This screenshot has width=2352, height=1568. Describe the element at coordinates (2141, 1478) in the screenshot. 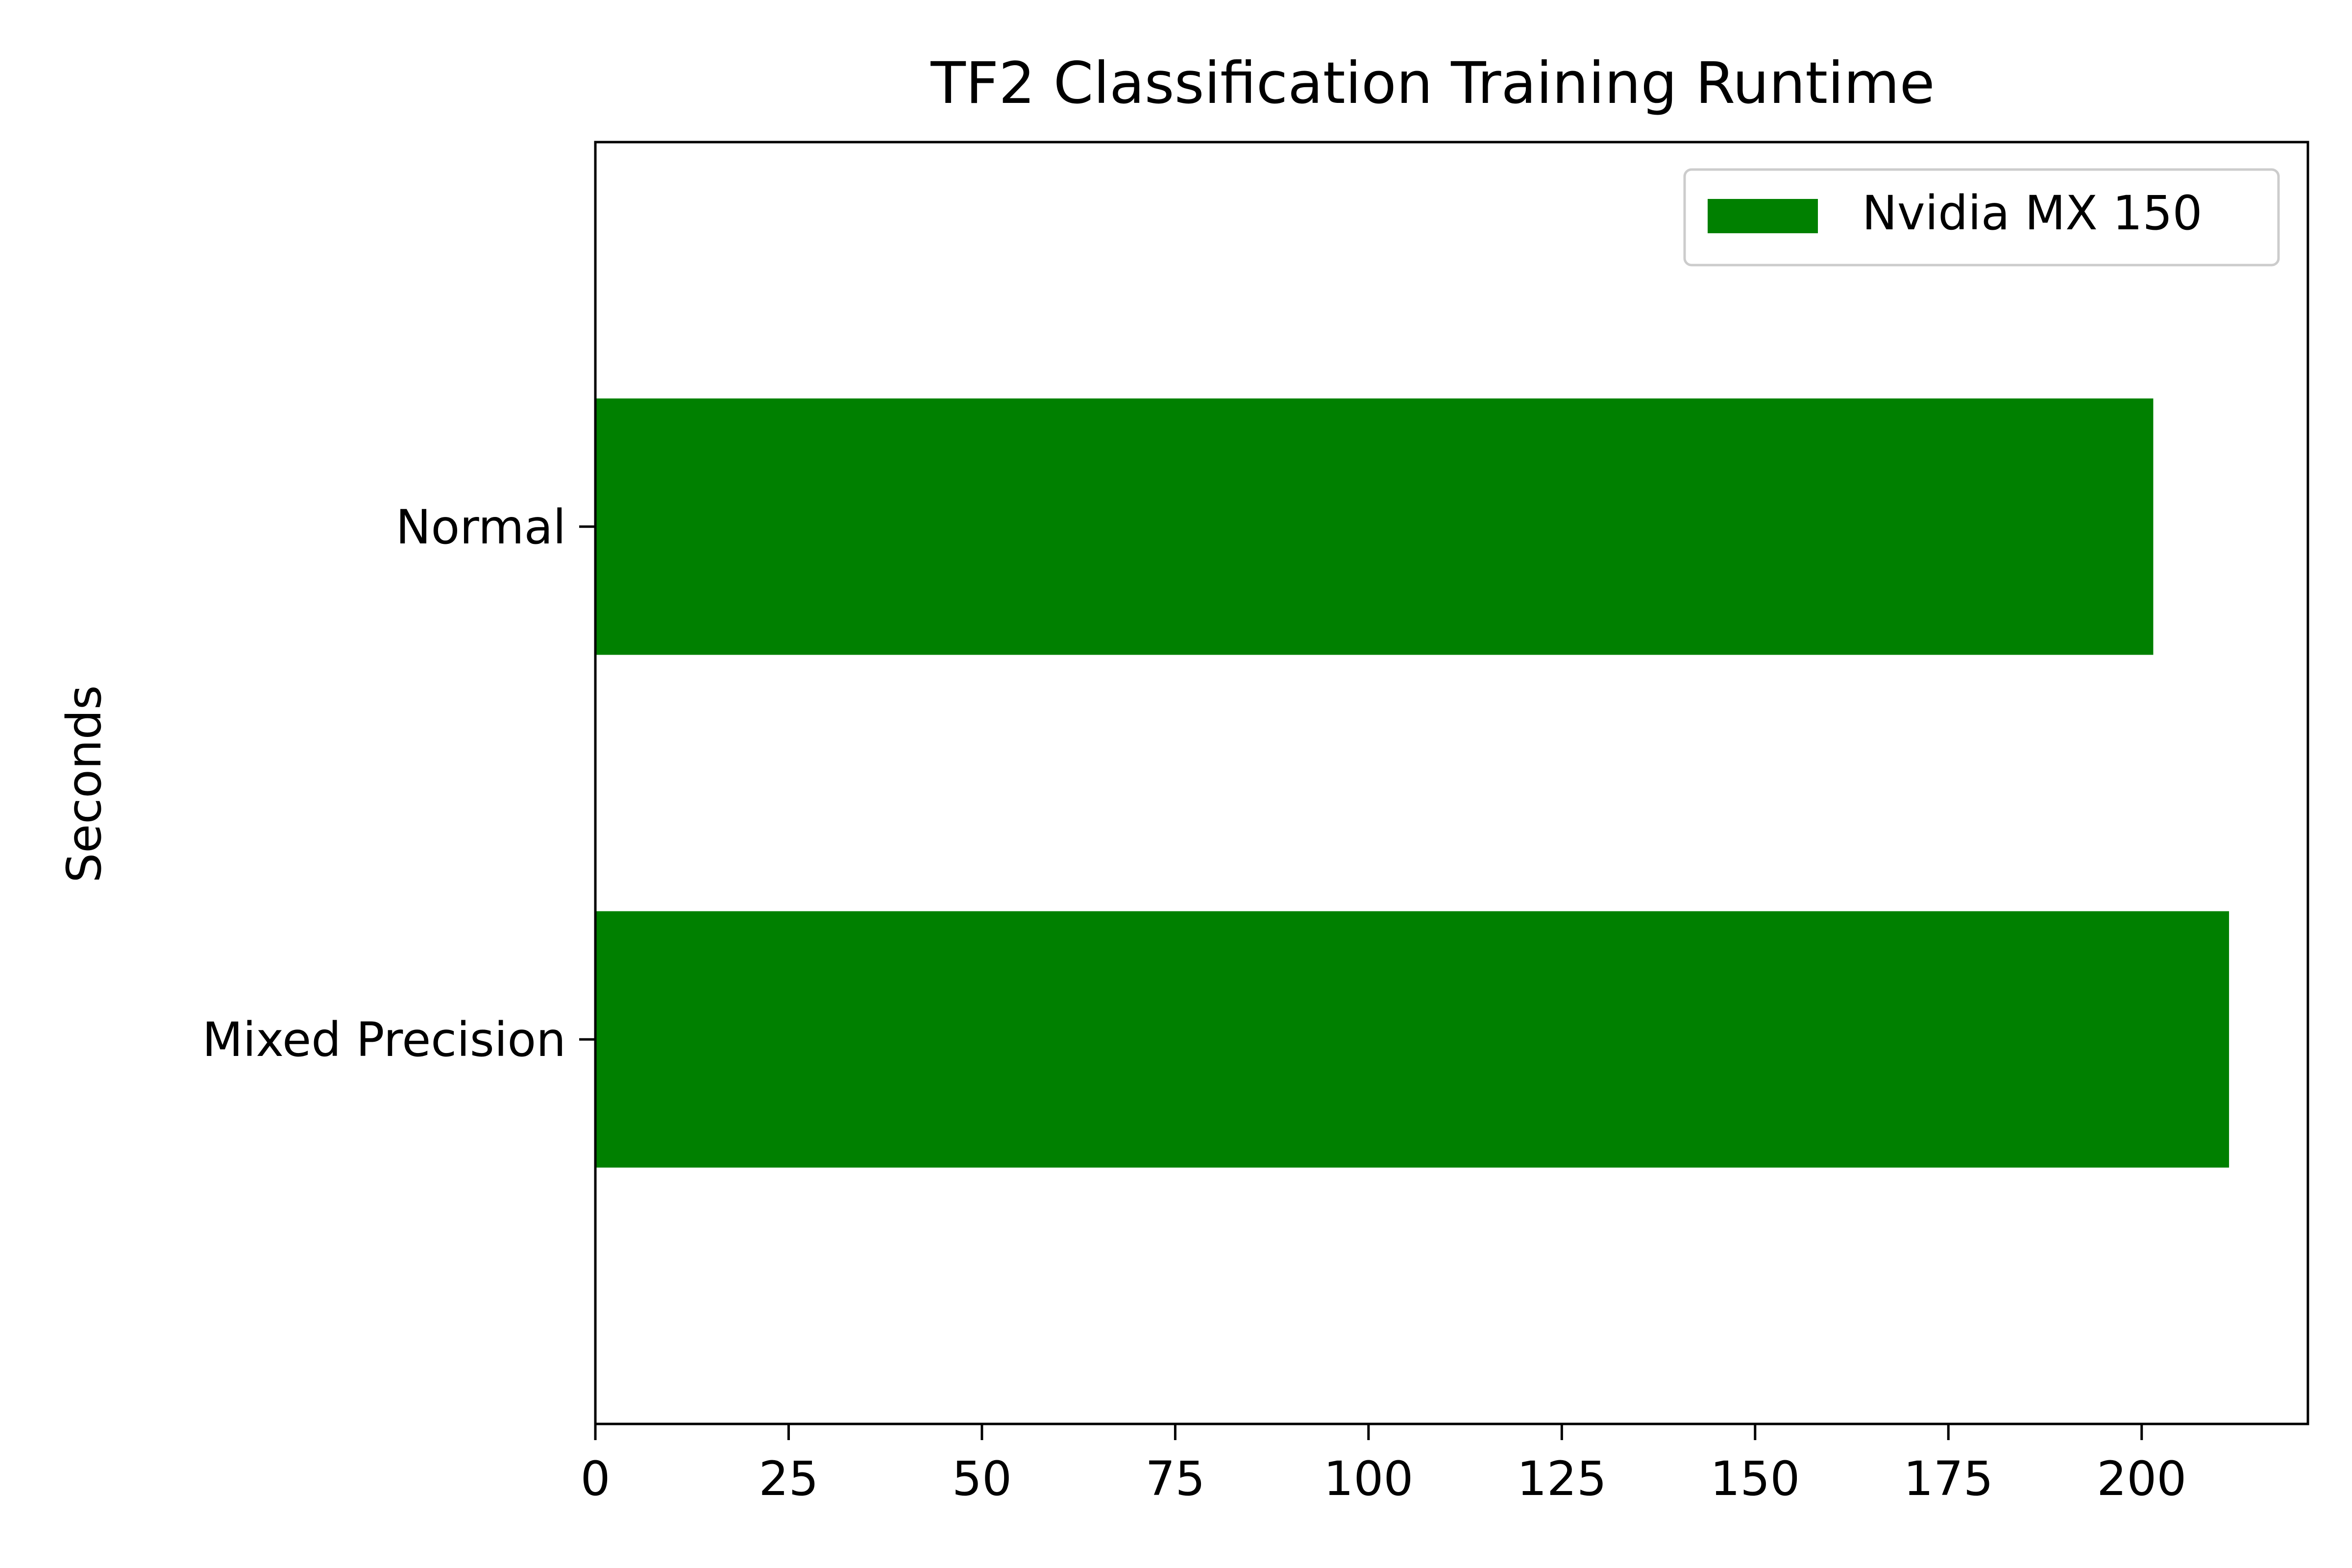

I see `x-tick-label: 200` at that location.